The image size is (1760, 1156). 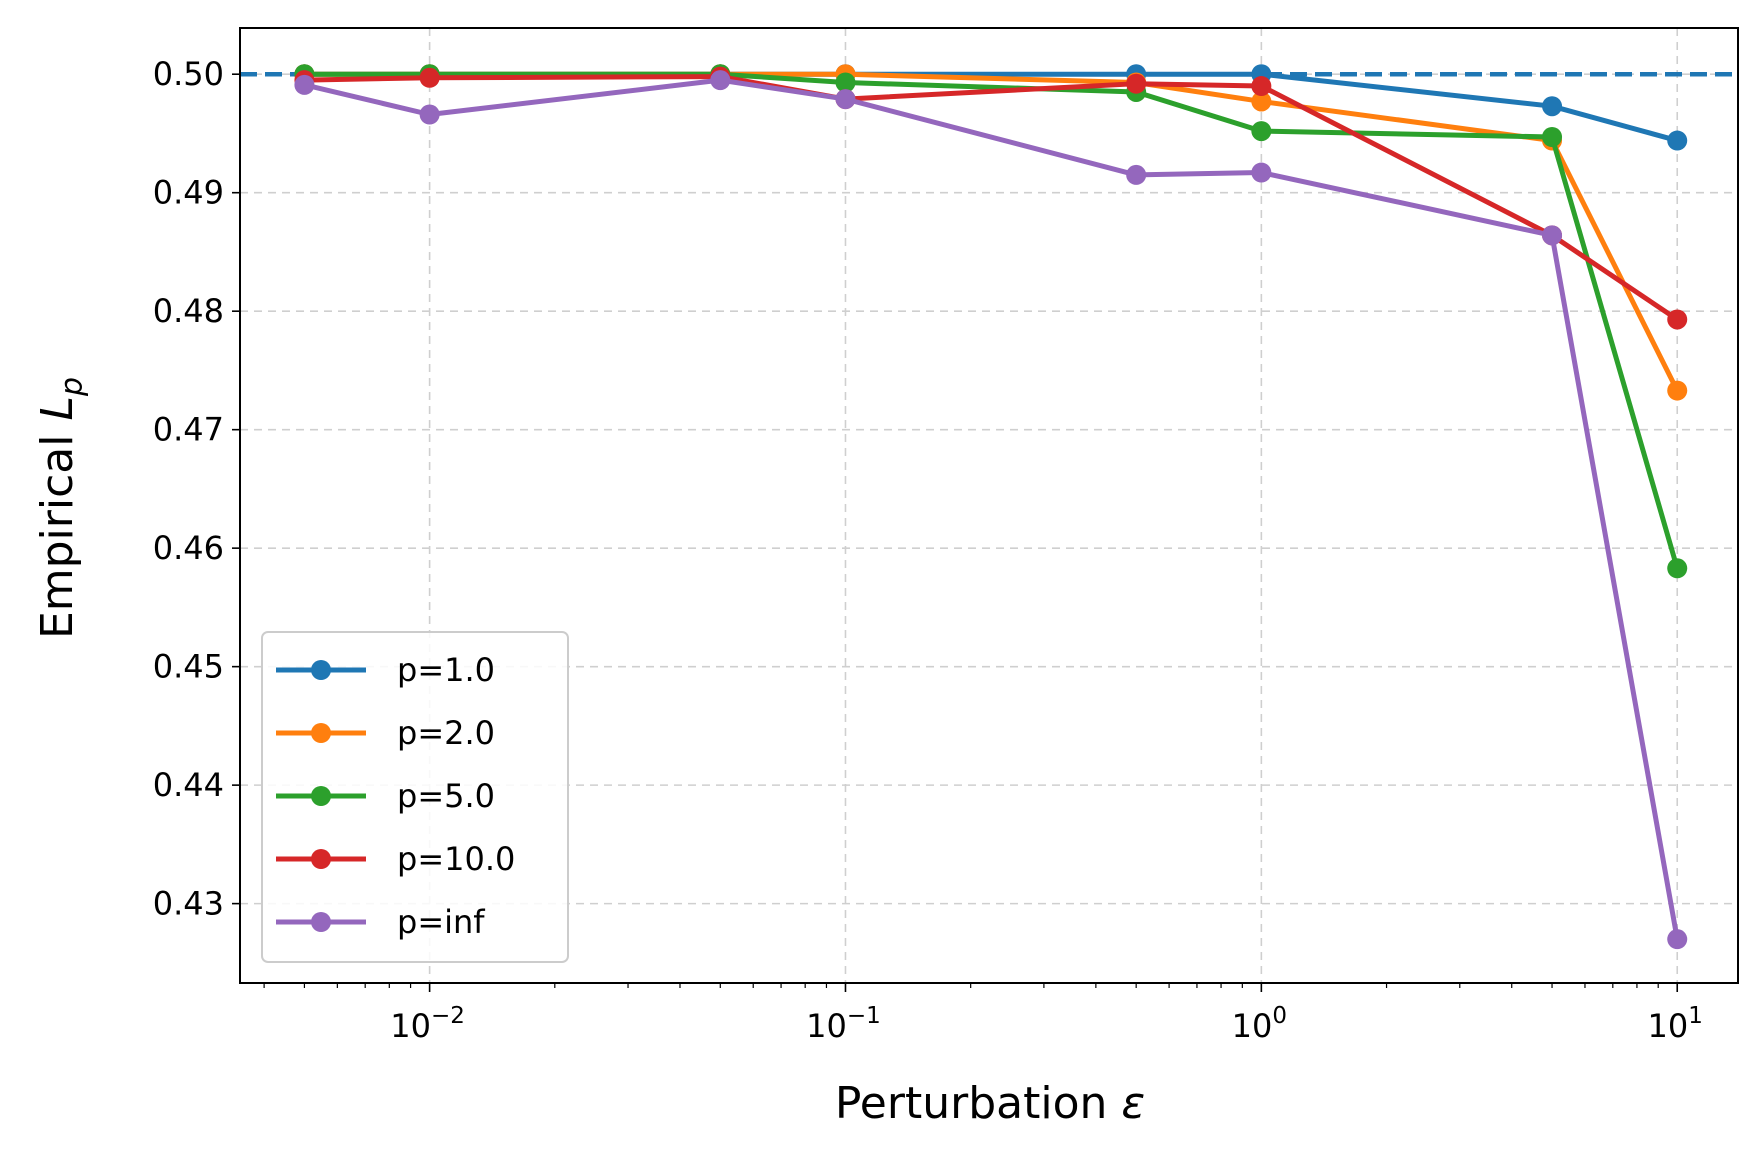 I want to click on y-tick-label: 0.49, so click(x=188, y=193).